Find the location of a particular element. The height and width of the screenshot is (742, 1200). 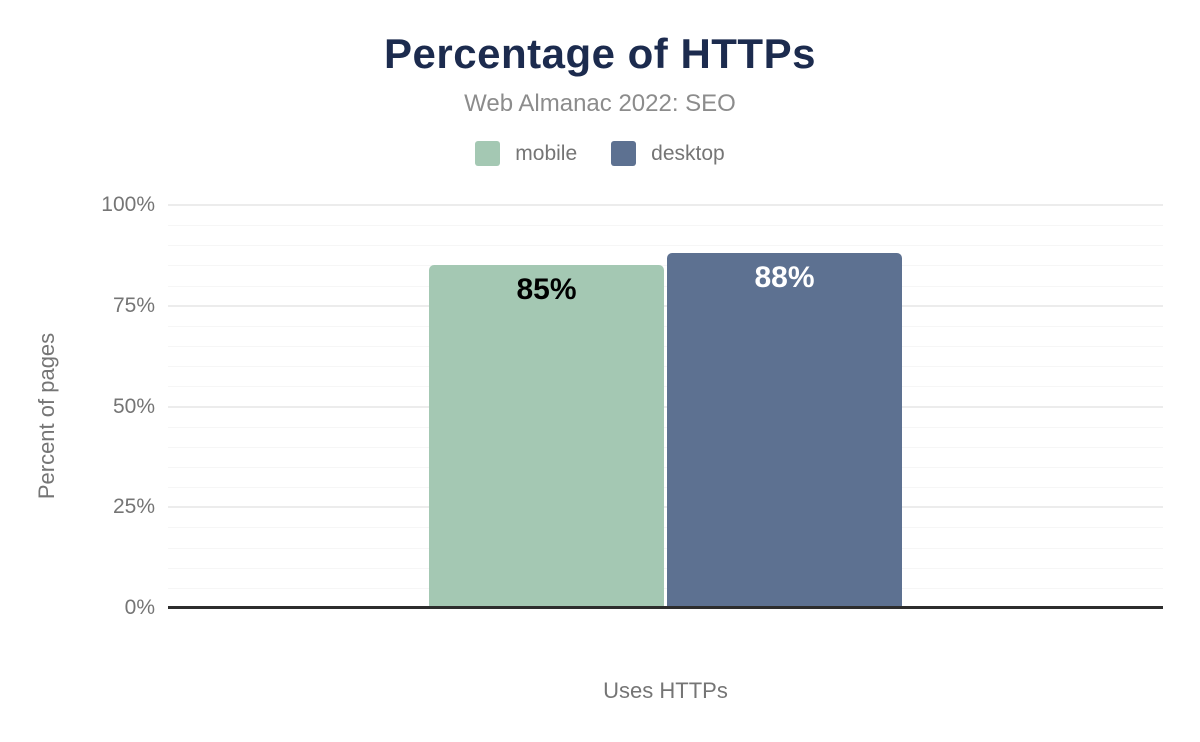

y-tick-label: 75% is located at coordinates (133, 305).